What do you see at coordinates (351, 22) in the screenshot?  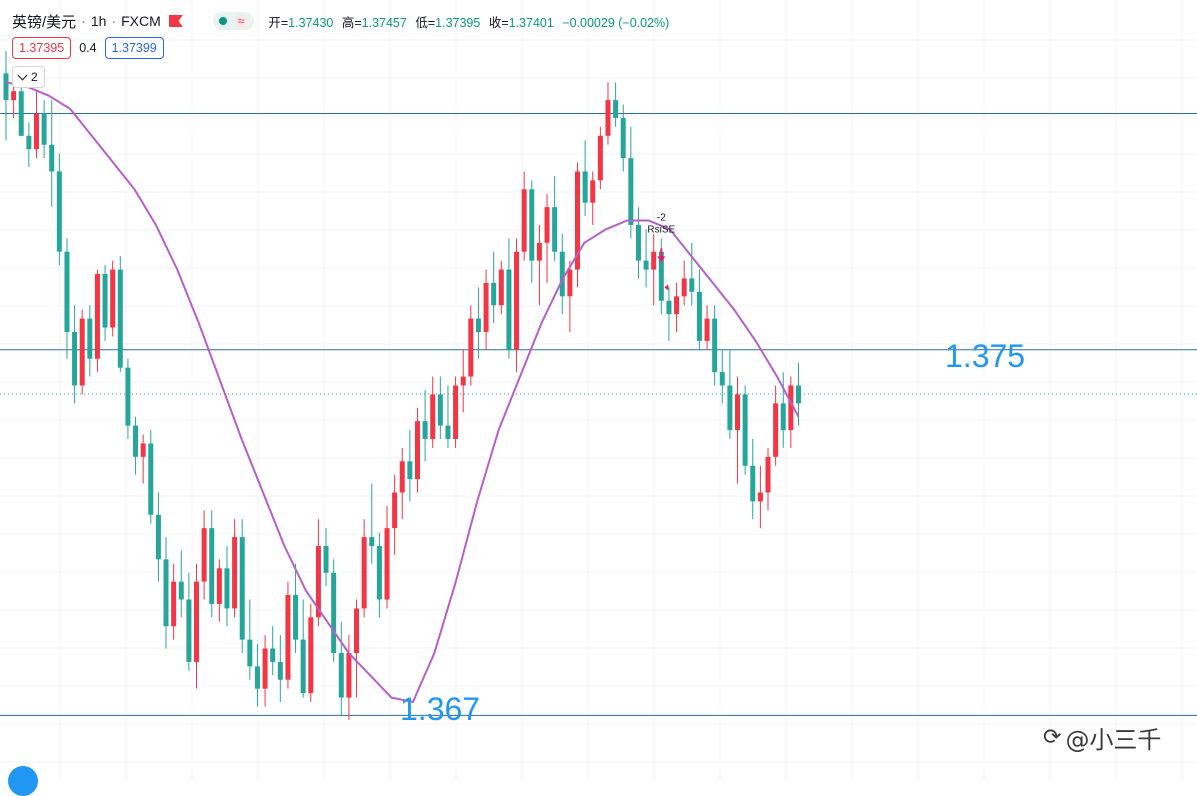 I see `high-label: 高=` at bounding box center [351, 22].